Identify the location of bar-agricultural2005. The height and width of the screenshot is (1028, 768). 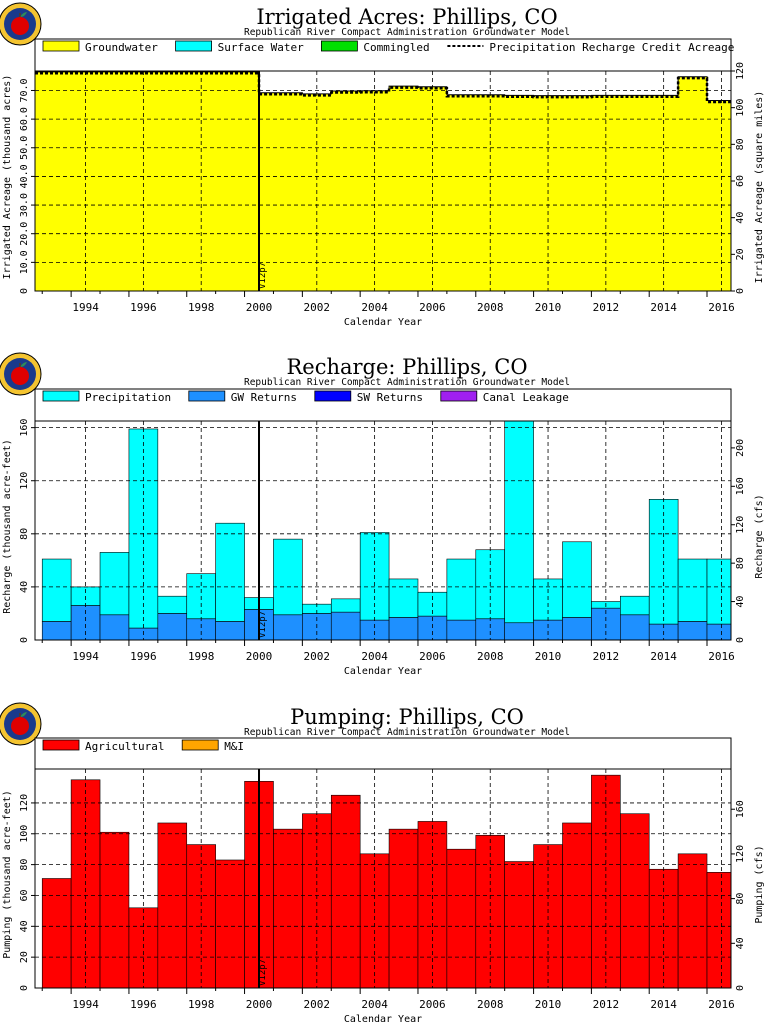
(403, 908).